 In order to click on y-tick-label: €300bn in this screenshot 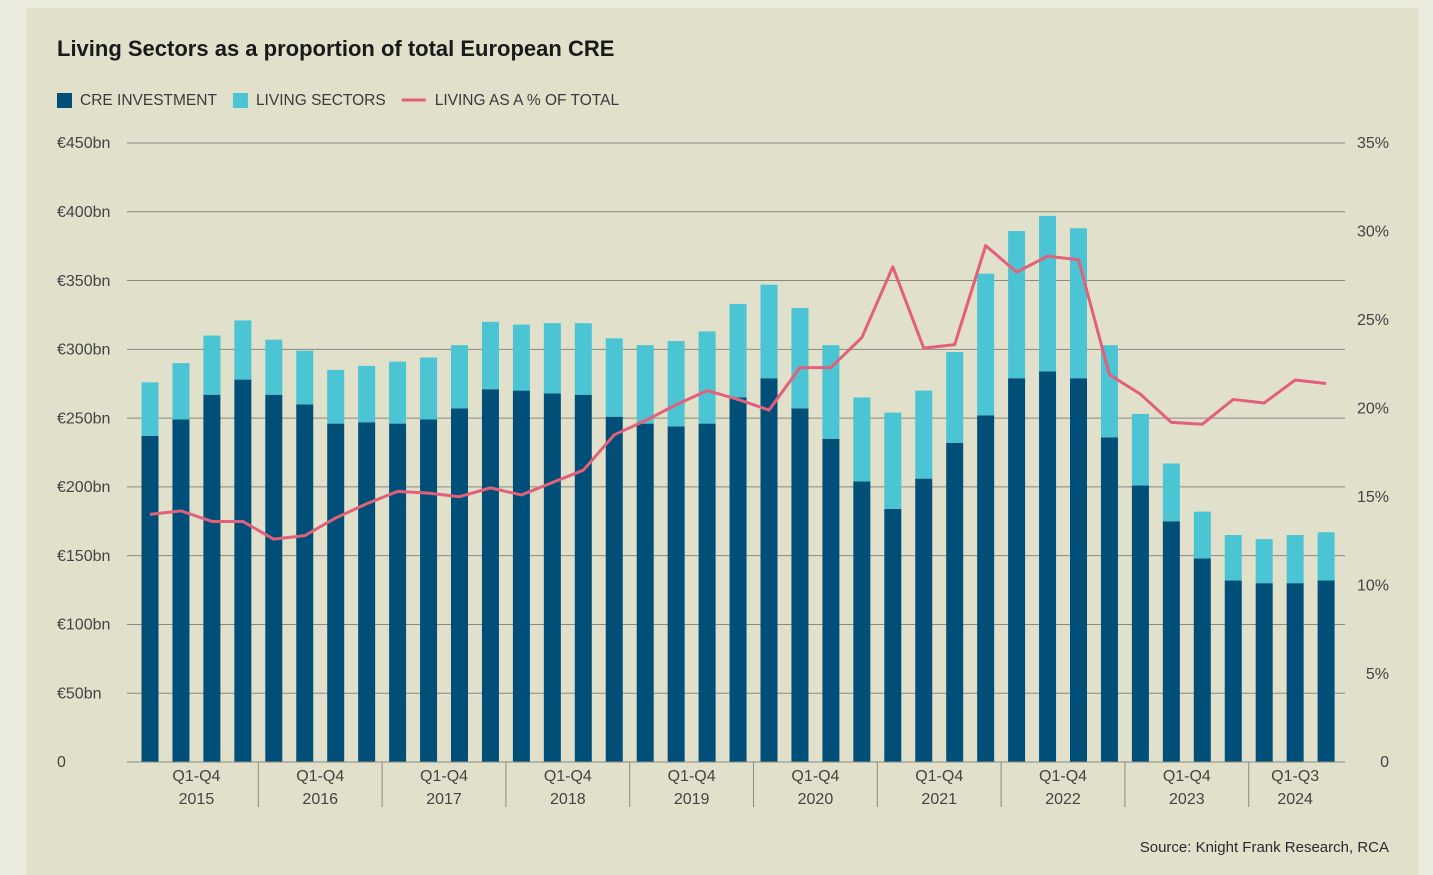, I will do `click(83, 350)`.